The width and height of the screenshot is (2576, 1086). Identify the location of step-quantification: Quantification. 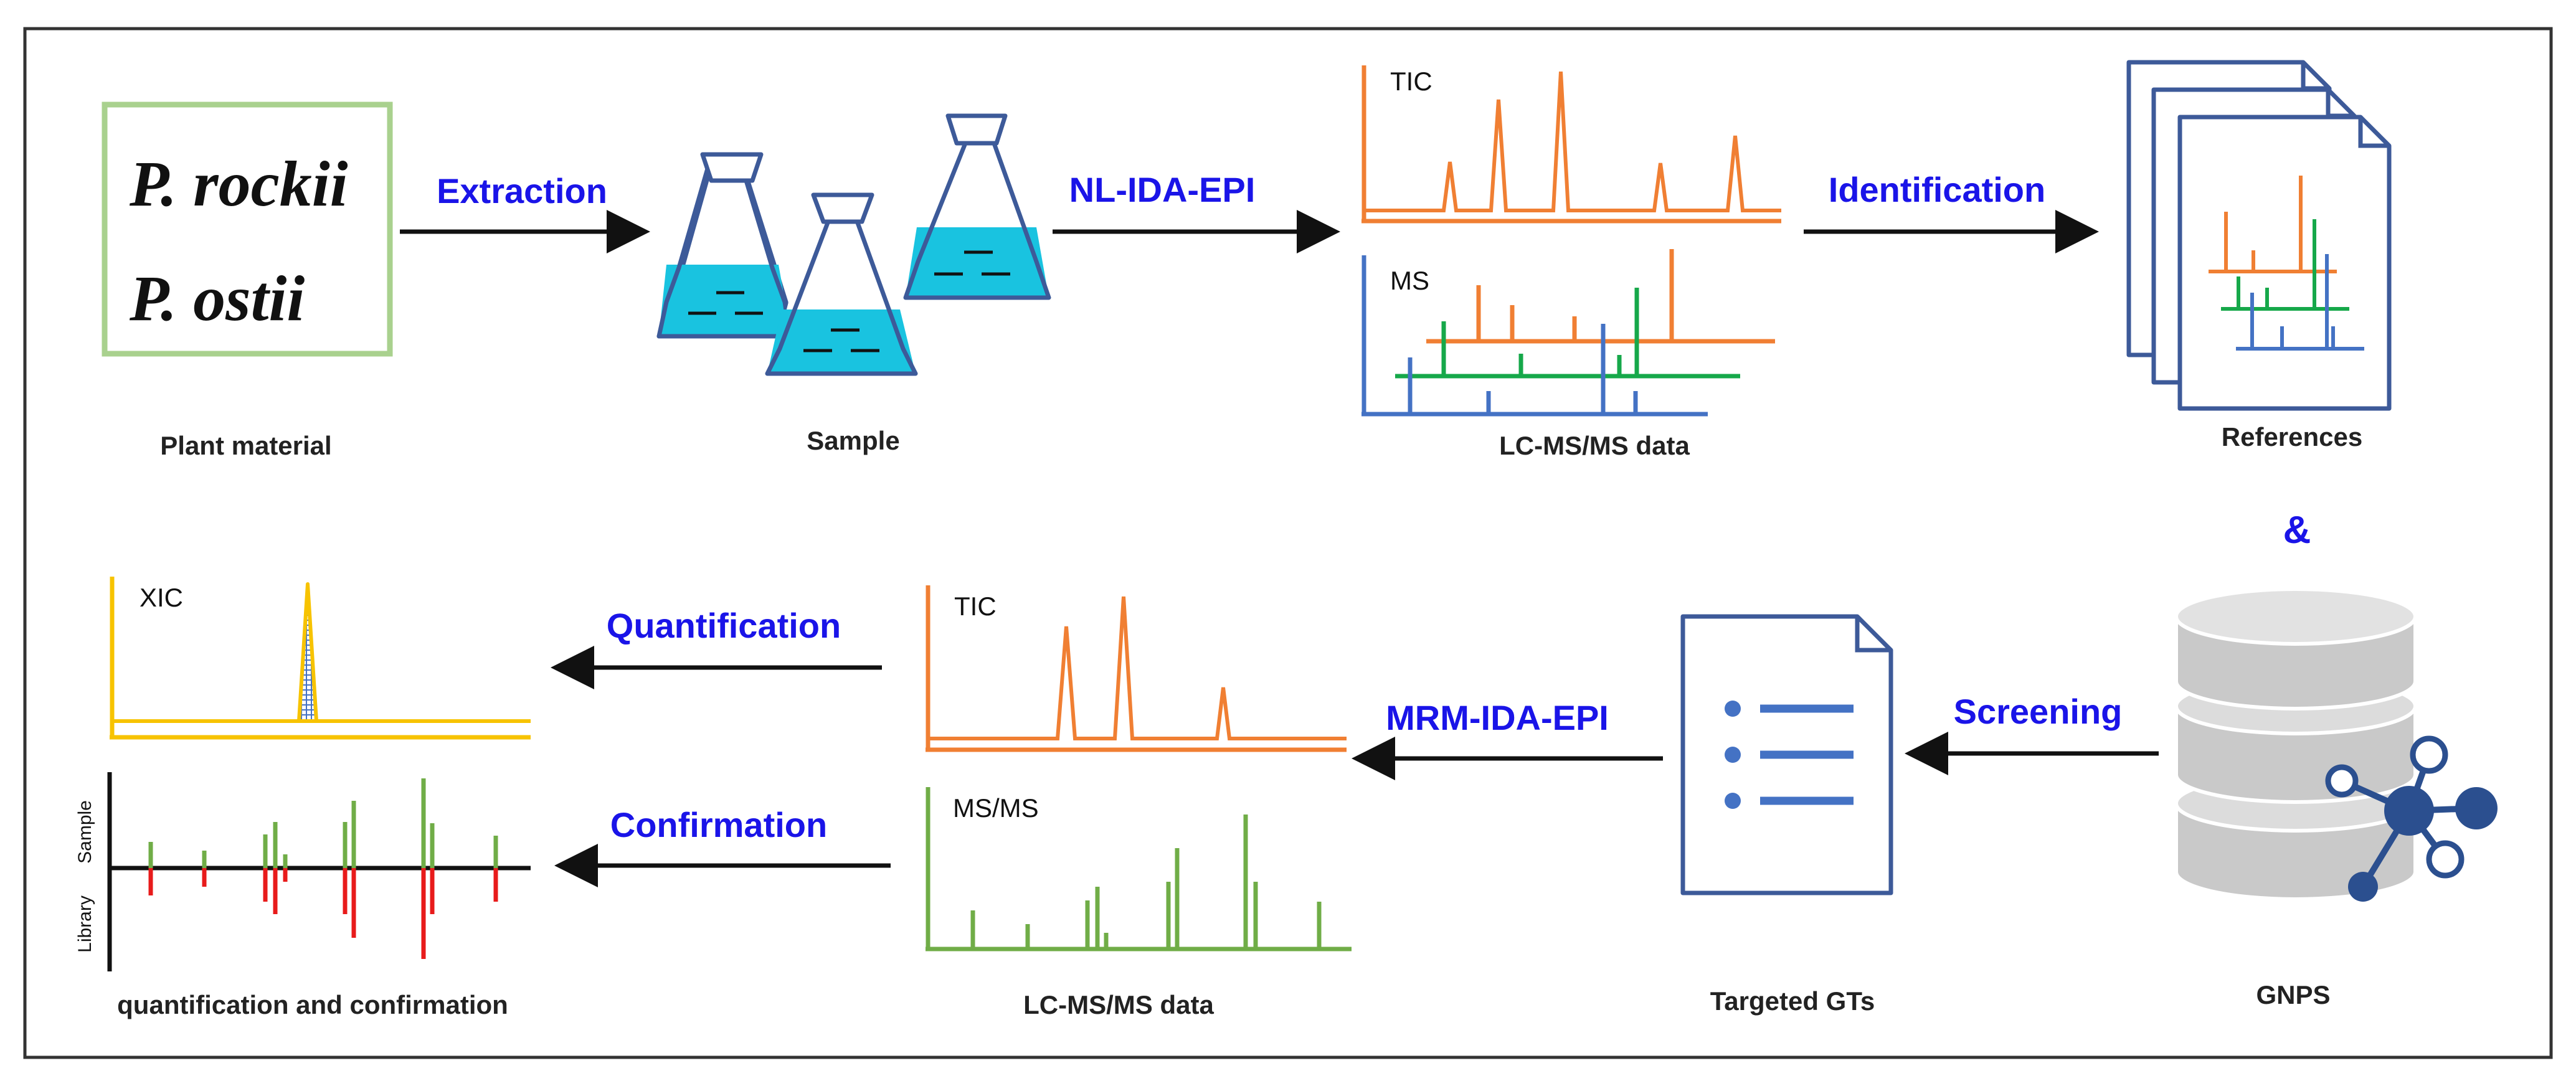
(724, 625).